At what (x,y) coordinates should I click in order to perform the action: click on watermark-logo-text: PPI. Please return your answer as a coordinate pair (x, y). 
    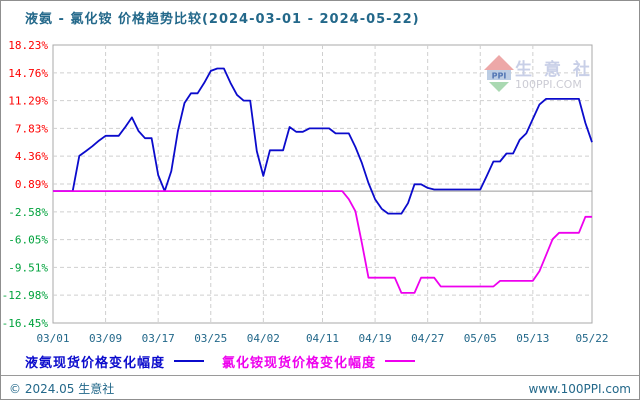
    Looking at the image, I should click on (499, 76).